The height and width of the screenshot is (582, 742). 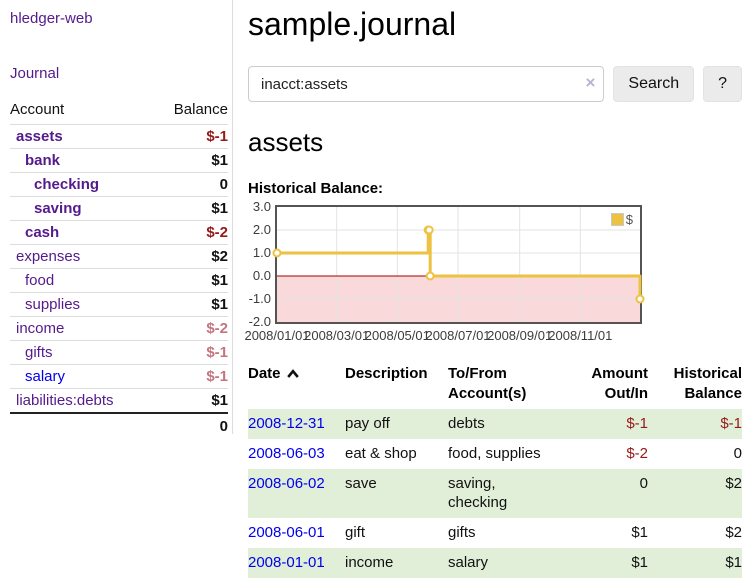 What do you see at coordinates (119, 376) in the screenshot?
I see `account-row: salary $-1` at bounding box center [119, 376].